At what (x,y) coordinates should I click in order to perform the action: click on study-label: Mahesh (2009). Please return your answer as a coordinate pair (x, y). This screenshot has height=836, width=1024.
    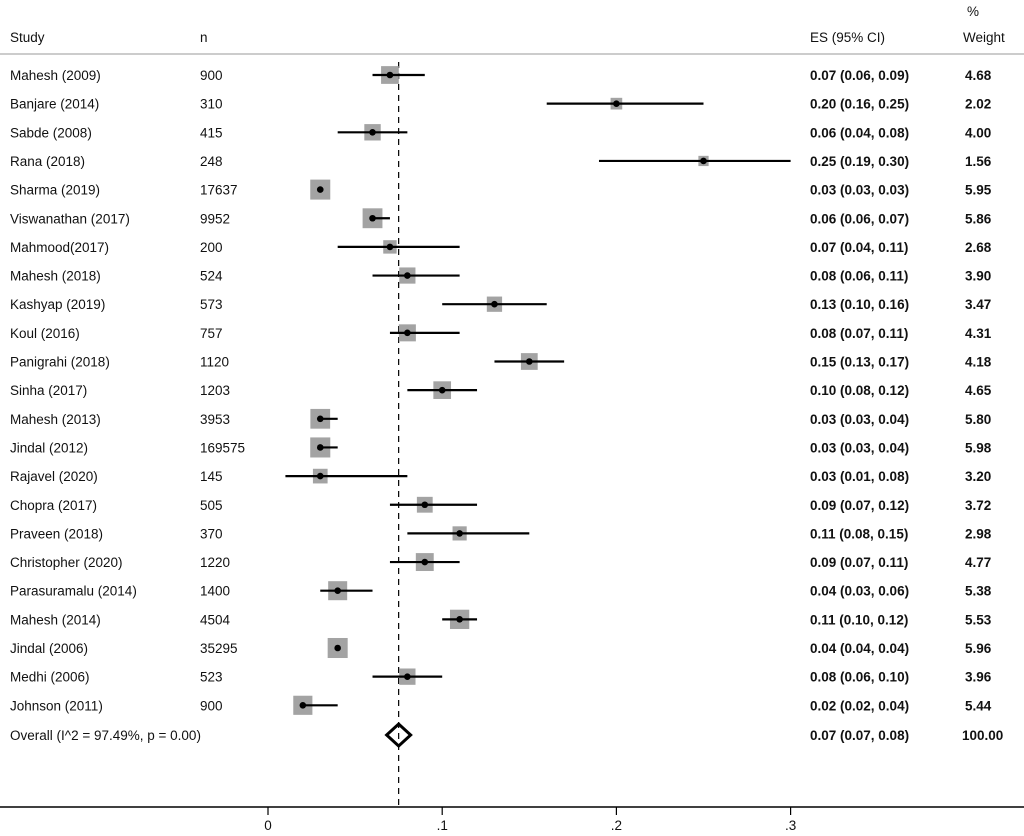
    Looking at the image, I should click on (55, 75).